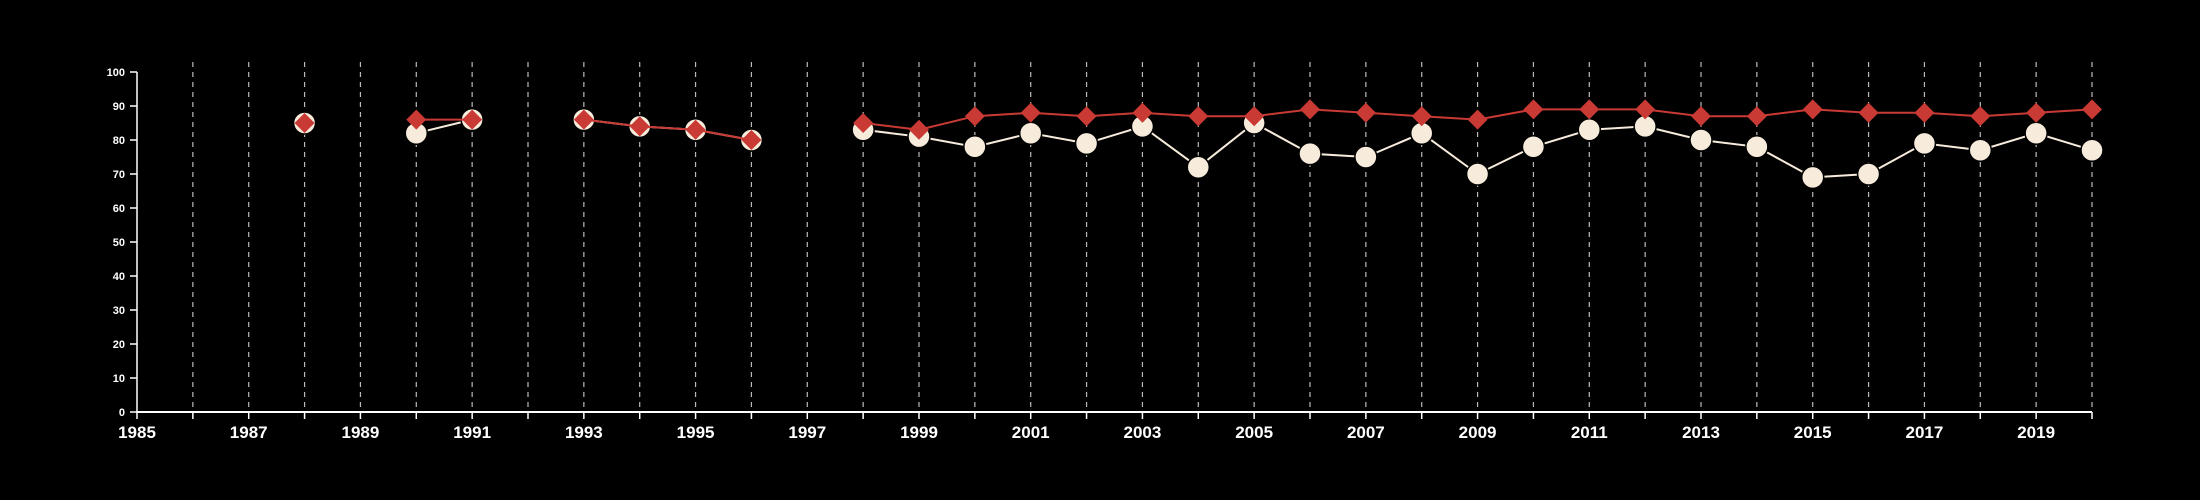 The width and height of the screenshot is (2200, 500). I want to click on y-tick-label: 30, so click(119, 311).